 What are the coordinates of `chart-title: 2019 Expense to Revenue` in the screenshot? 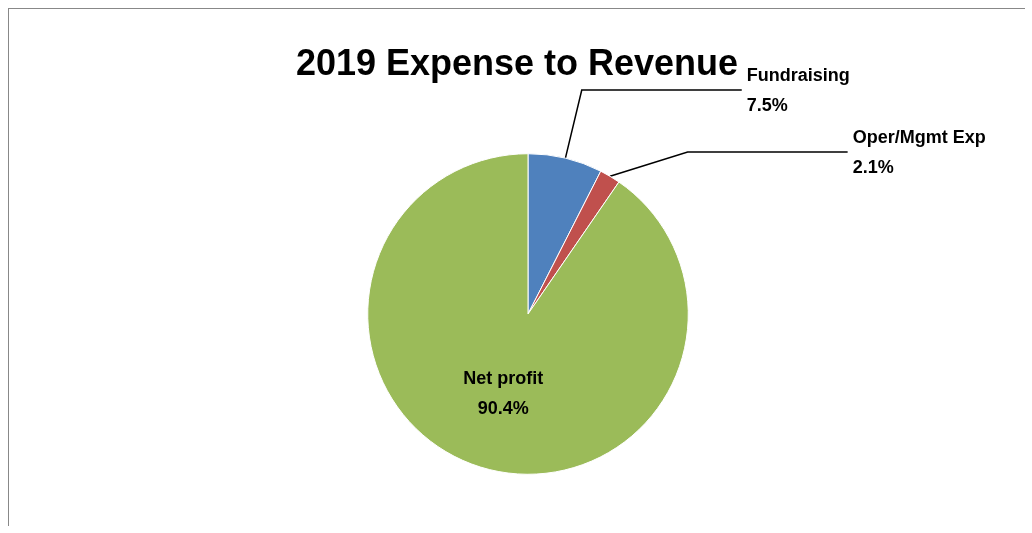 It's located at (517, 62).